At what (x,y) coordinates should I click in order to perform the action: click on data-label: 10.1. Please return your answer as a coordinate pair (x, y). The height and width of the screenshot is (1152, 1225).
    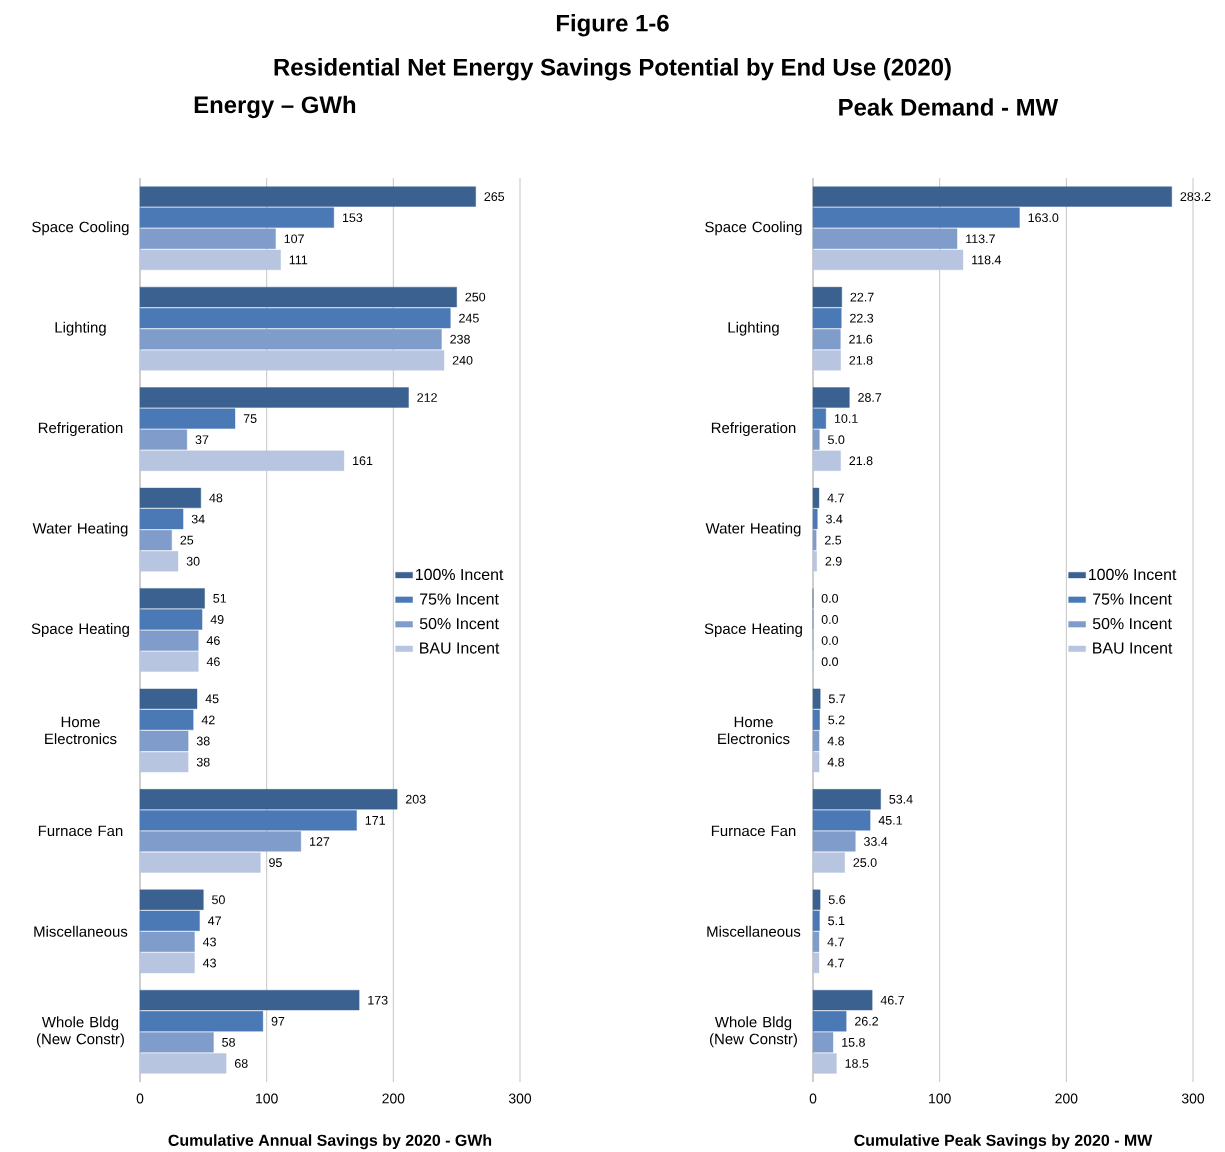
    Looking at the image, I should click on (846, 418).